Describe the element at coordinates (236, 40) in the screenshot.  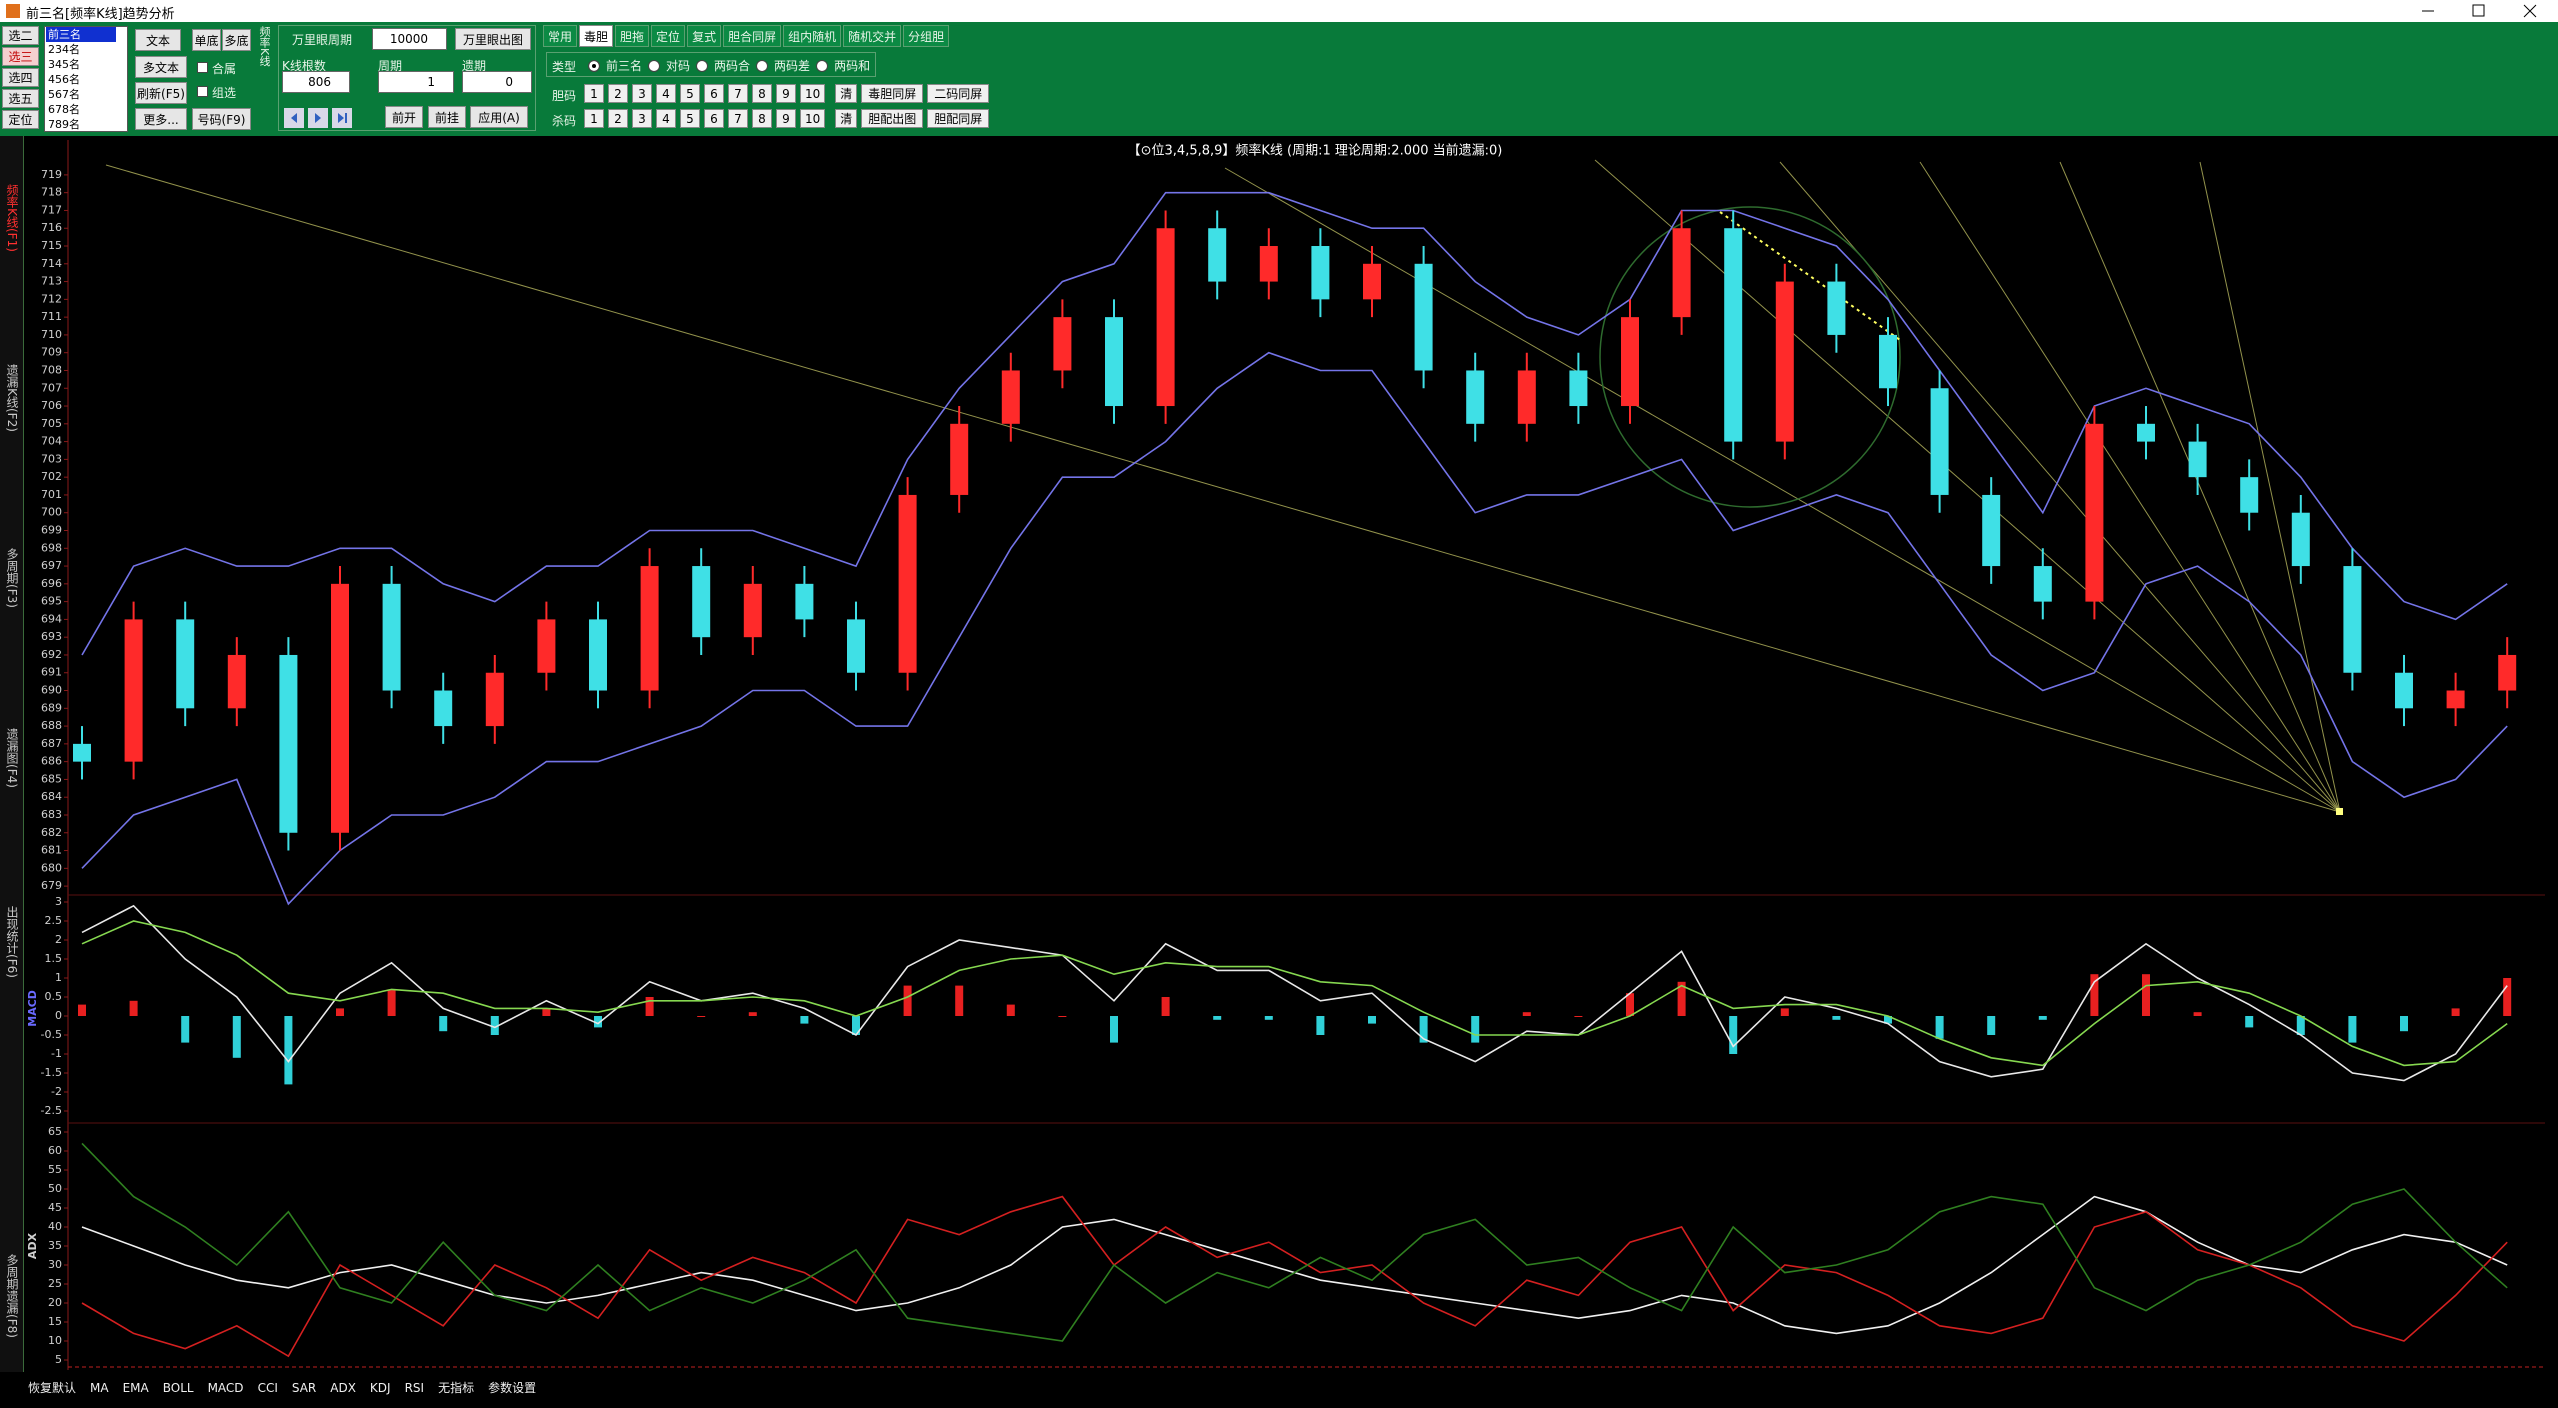
I see `multi-button: 多底` at that location.